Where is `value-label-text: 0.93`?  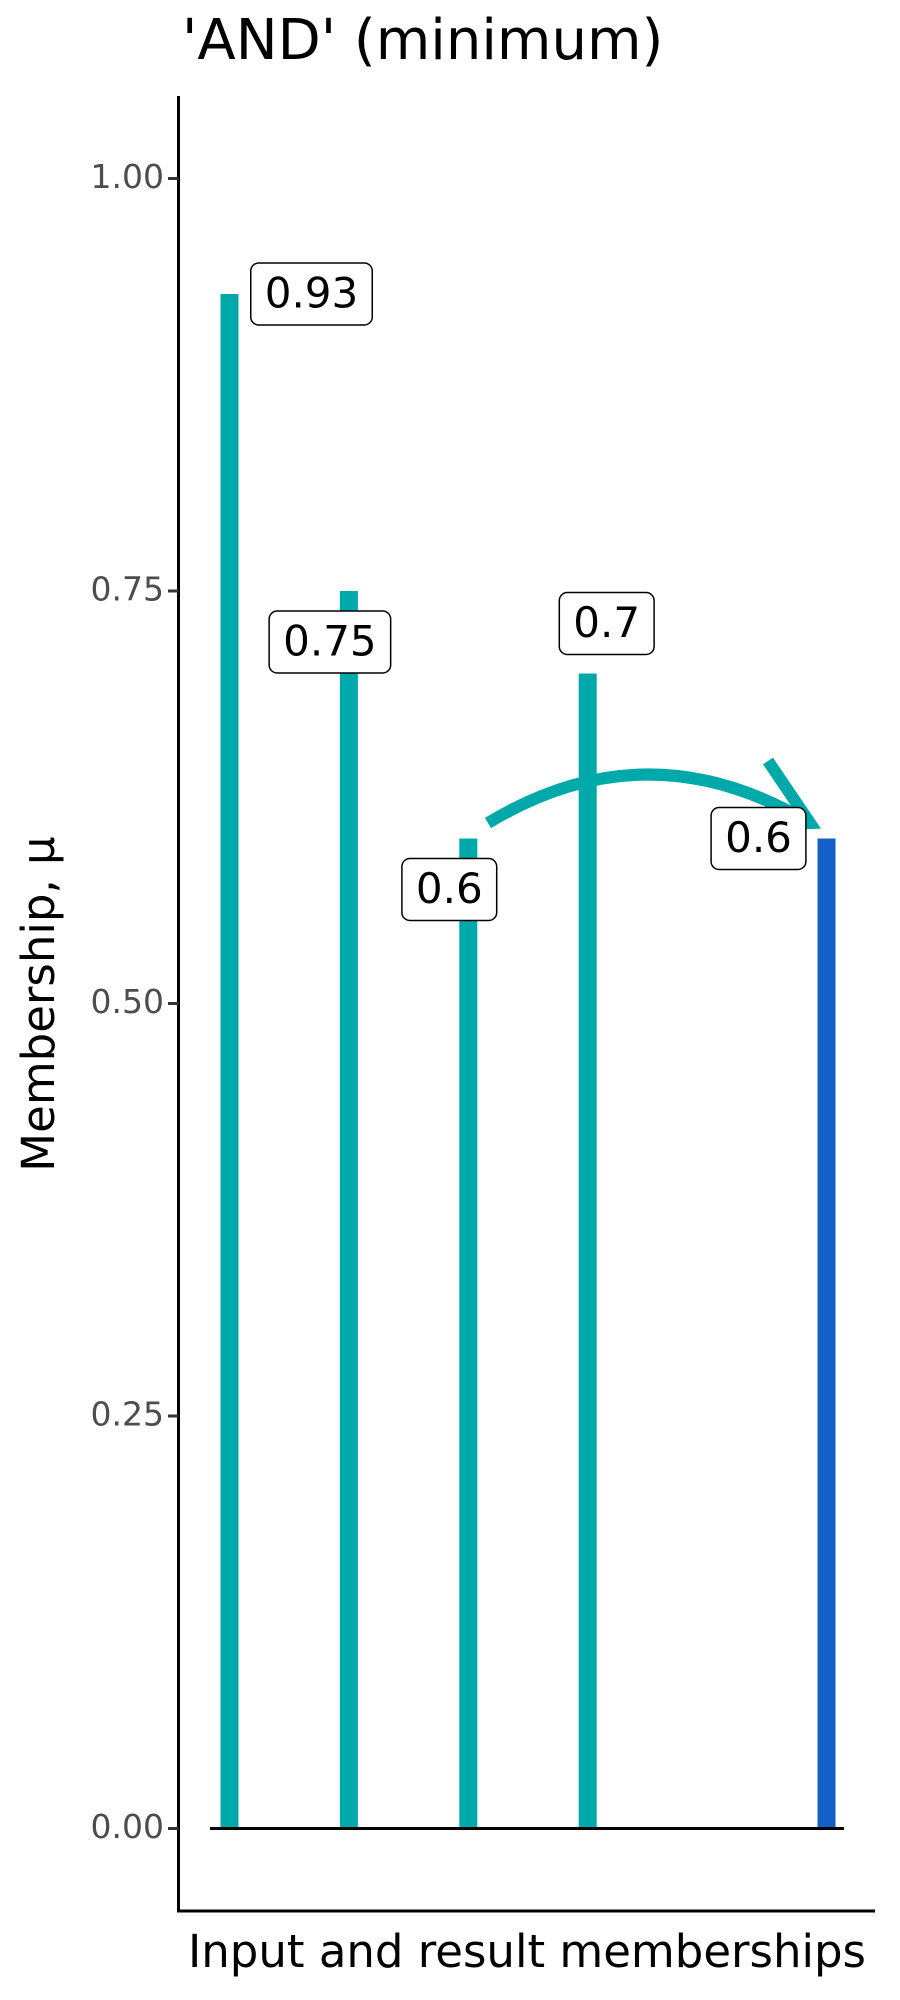
value-label-text: 0.93 is located at coordinates (312, 293).